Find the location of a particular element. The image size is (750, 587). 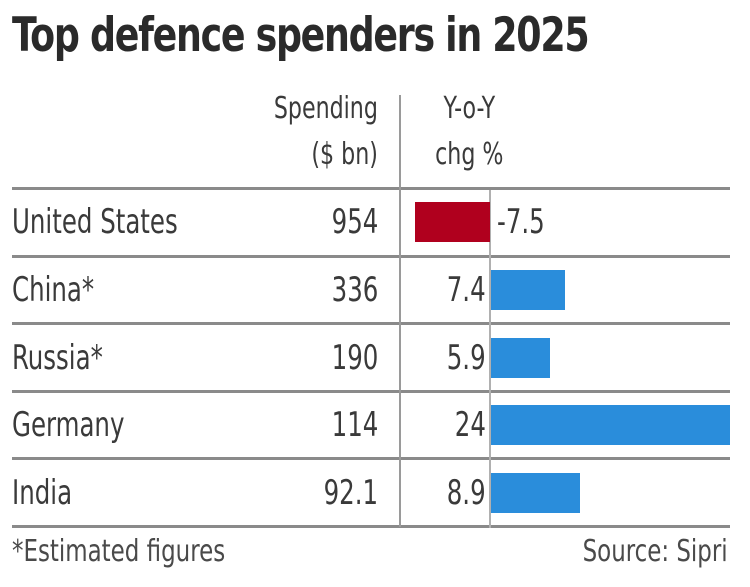

spending-value: 92.1 is located at coordinates (350, 492).